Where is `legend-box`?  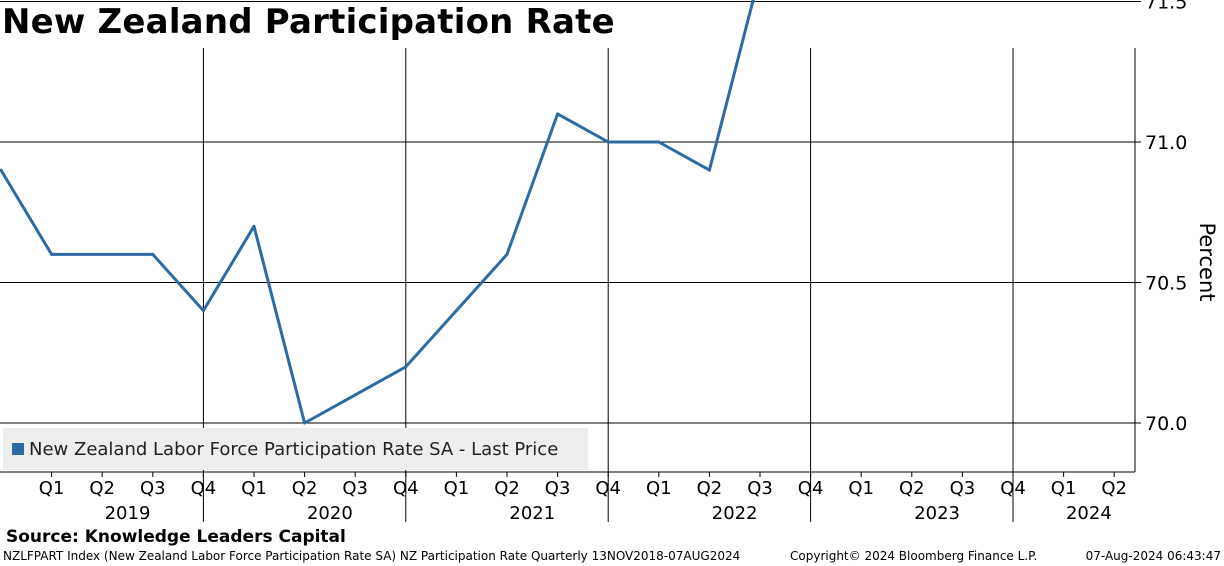 legend-box is located at coordinates (295, 449).